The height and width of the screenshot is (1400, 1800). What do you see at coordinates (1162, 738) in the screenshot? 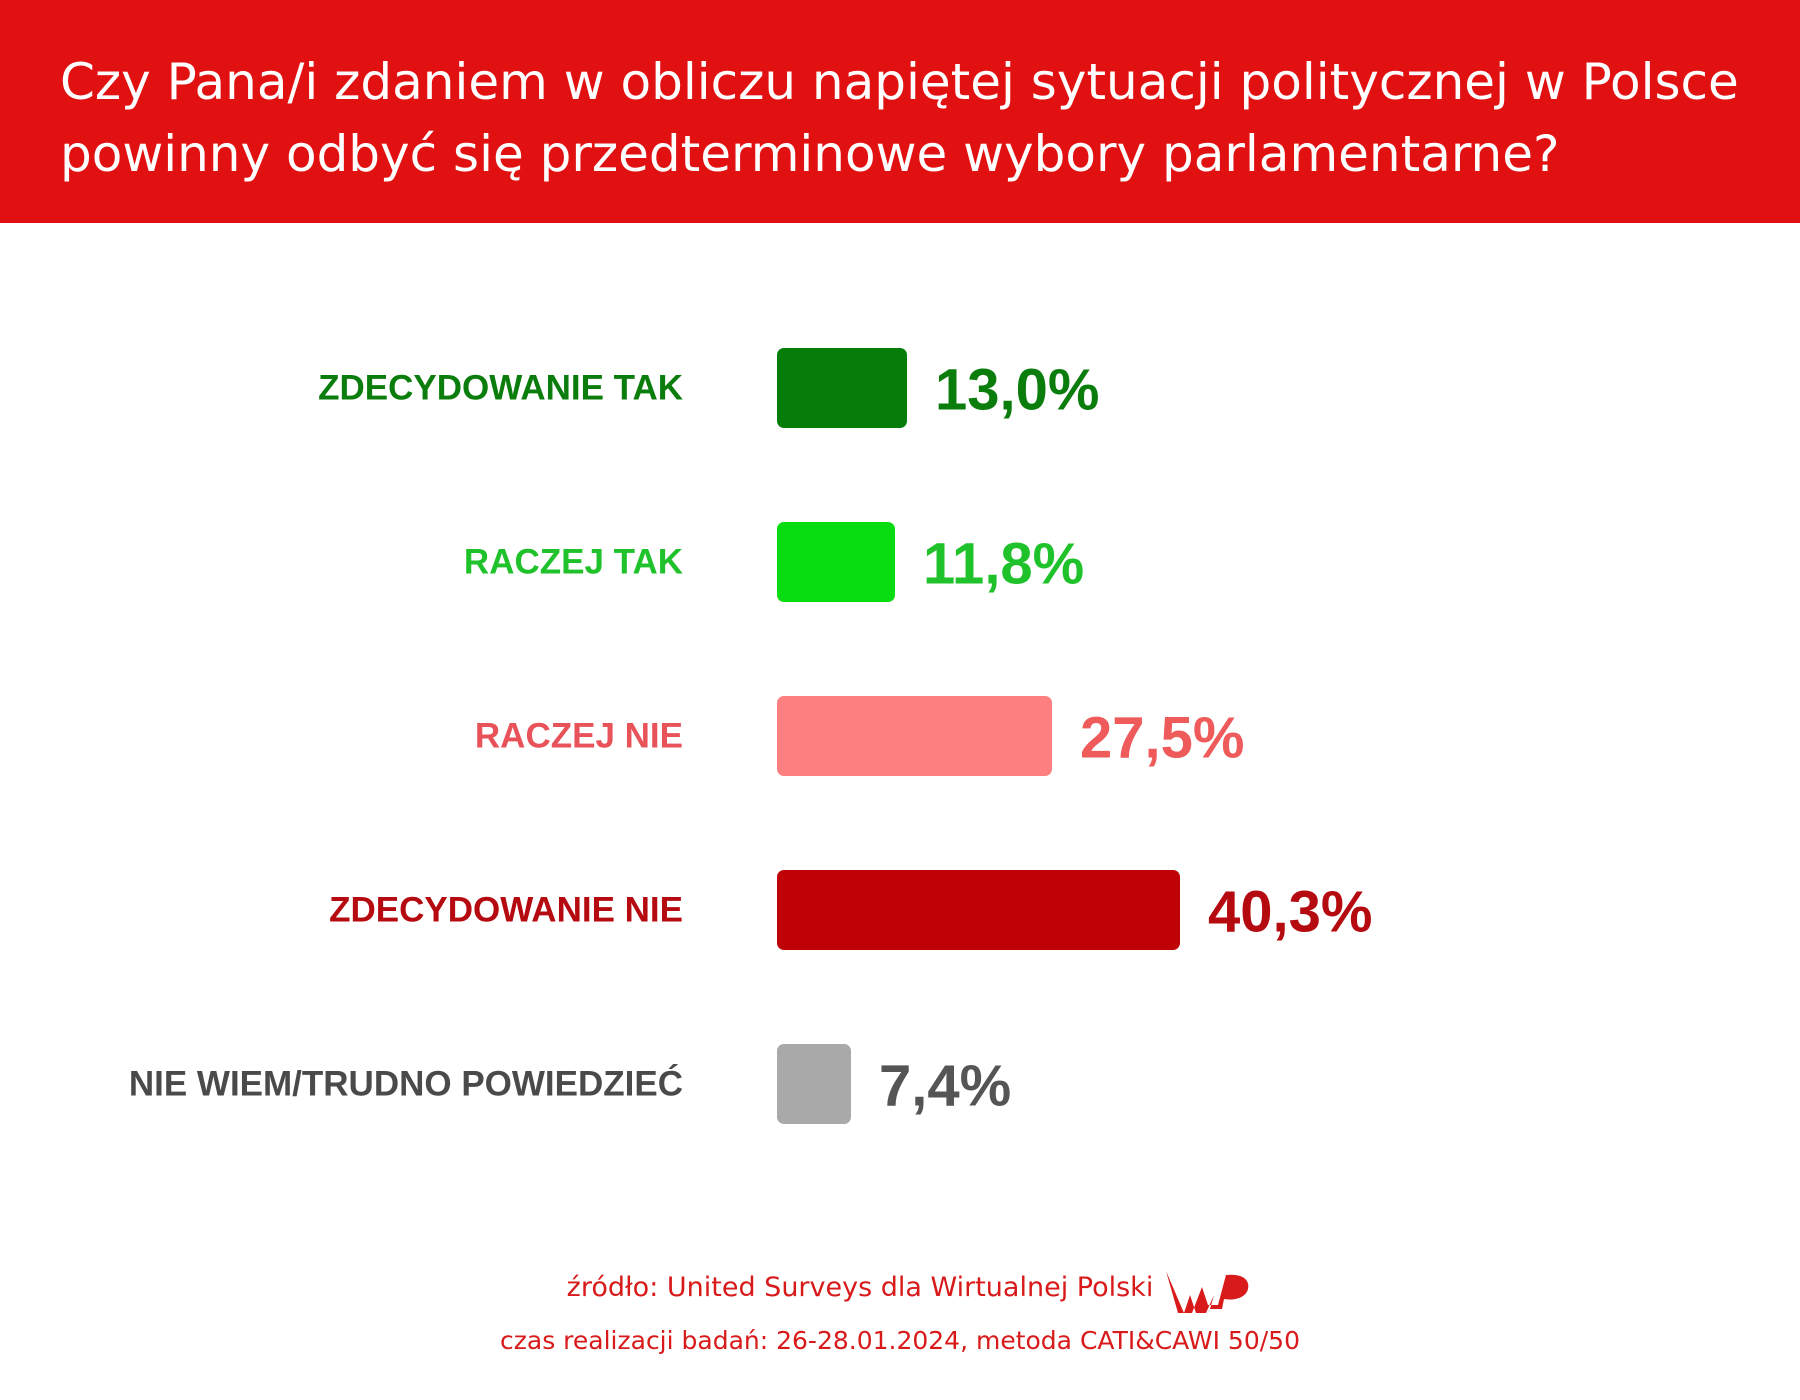
I see `value-label: 27,5%` at bounding box center [1162, 738].